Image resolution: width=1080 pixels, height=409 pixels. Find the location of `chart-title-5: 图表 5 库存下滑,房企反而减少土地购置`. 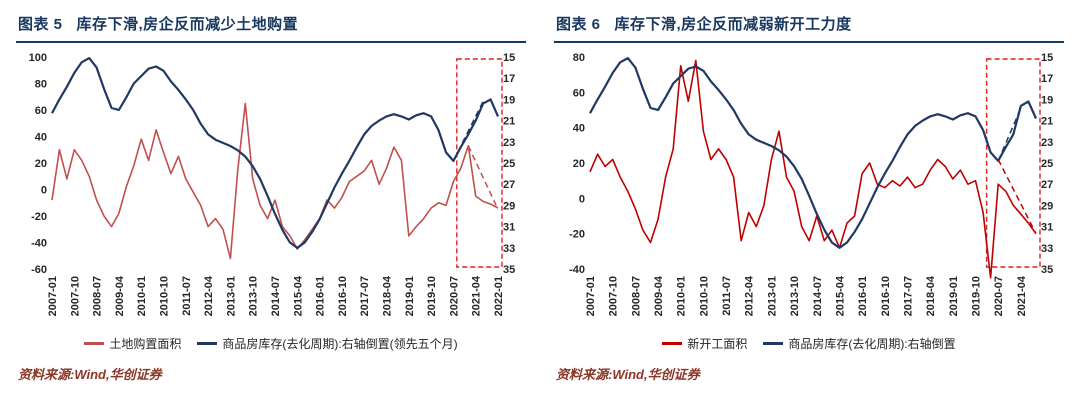

chart-title-5: 图表 5 库存下滑,房企反而减少土地购置 is located at coordinates (271, 24).